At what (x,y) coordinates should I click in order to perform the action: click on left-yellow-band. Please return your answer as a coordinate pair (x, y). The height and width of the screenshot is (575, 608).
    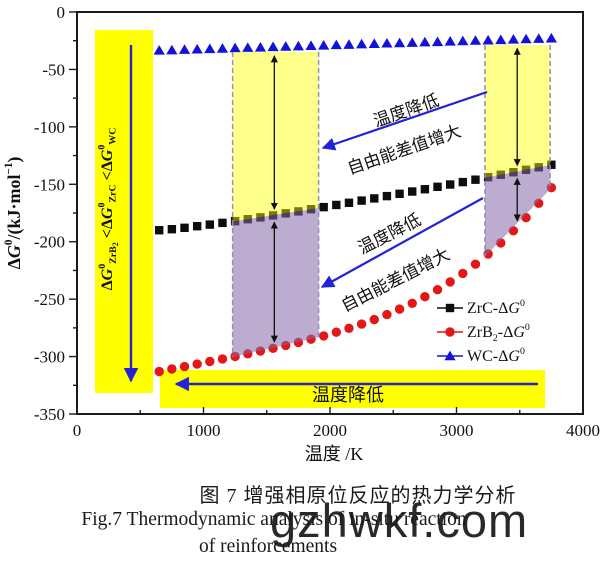
    Looking at the image, I should click on (124, 211).